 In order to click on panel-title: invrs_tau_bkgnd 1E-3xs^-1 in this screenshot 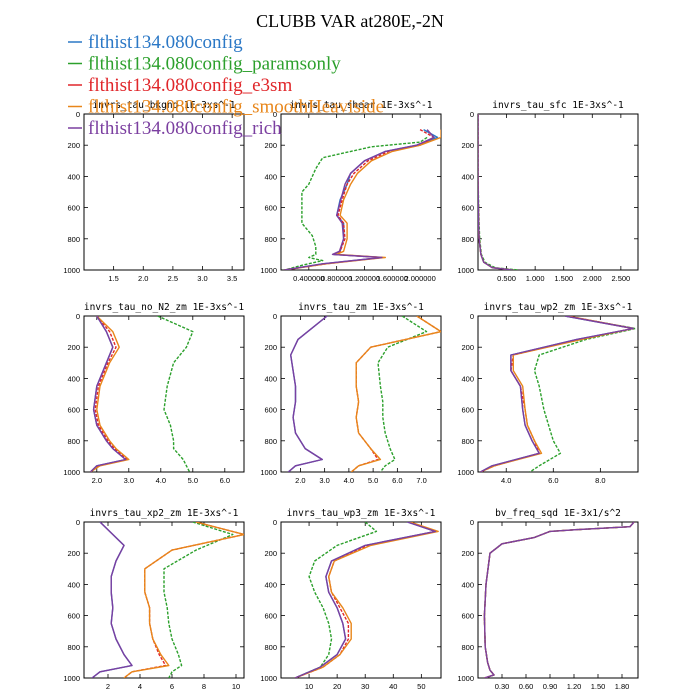, I will do `click(164, 105)`.